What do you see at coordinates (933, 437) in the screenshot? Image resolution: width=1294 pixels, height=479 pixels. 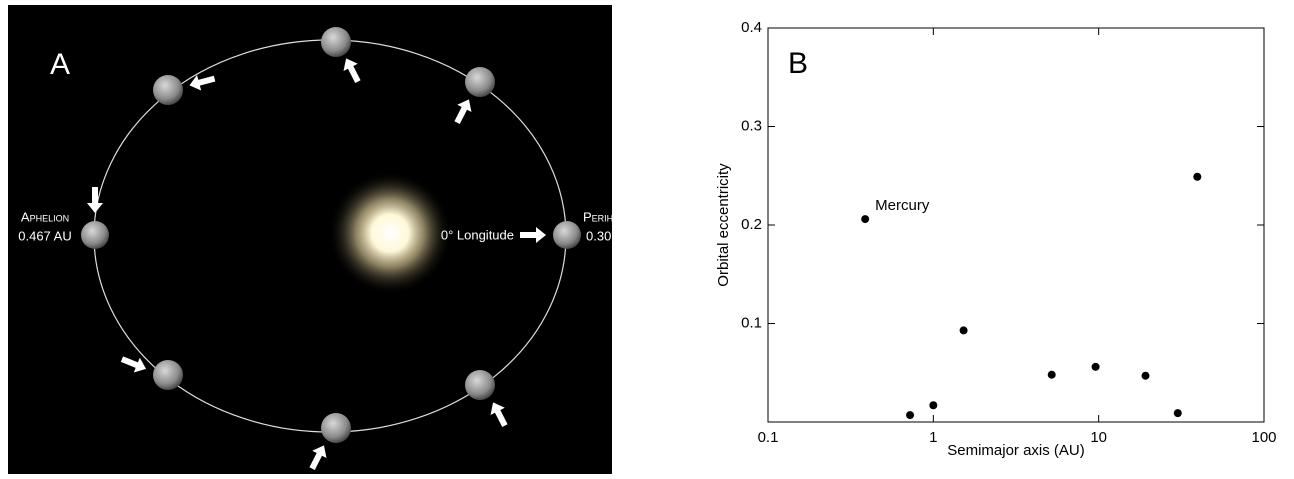 I see `x-tick-label: 1` at bounding box center [933, 437].